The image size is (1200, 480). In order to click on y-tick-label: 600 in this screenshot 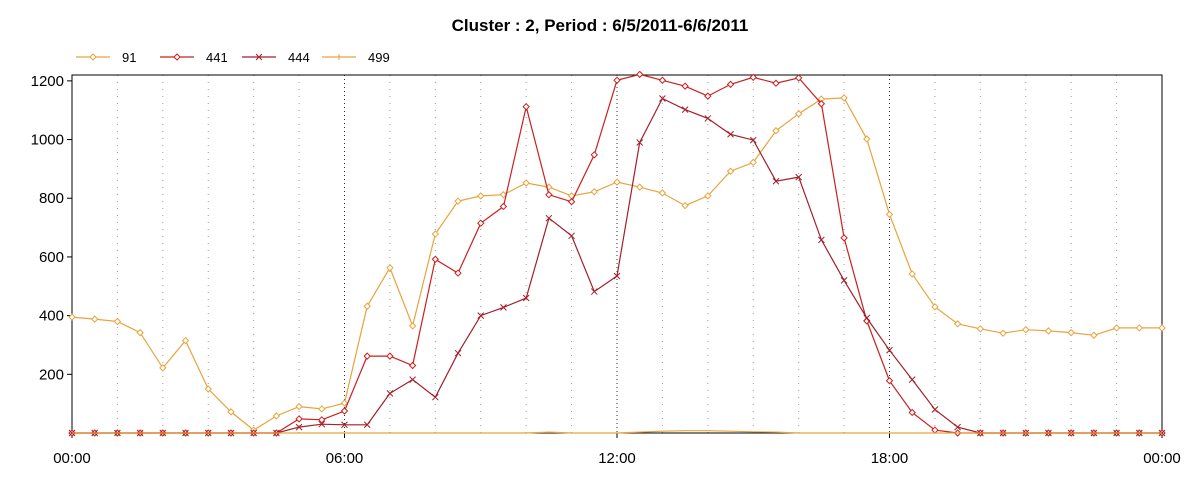, I will do `click(51, 257)`.